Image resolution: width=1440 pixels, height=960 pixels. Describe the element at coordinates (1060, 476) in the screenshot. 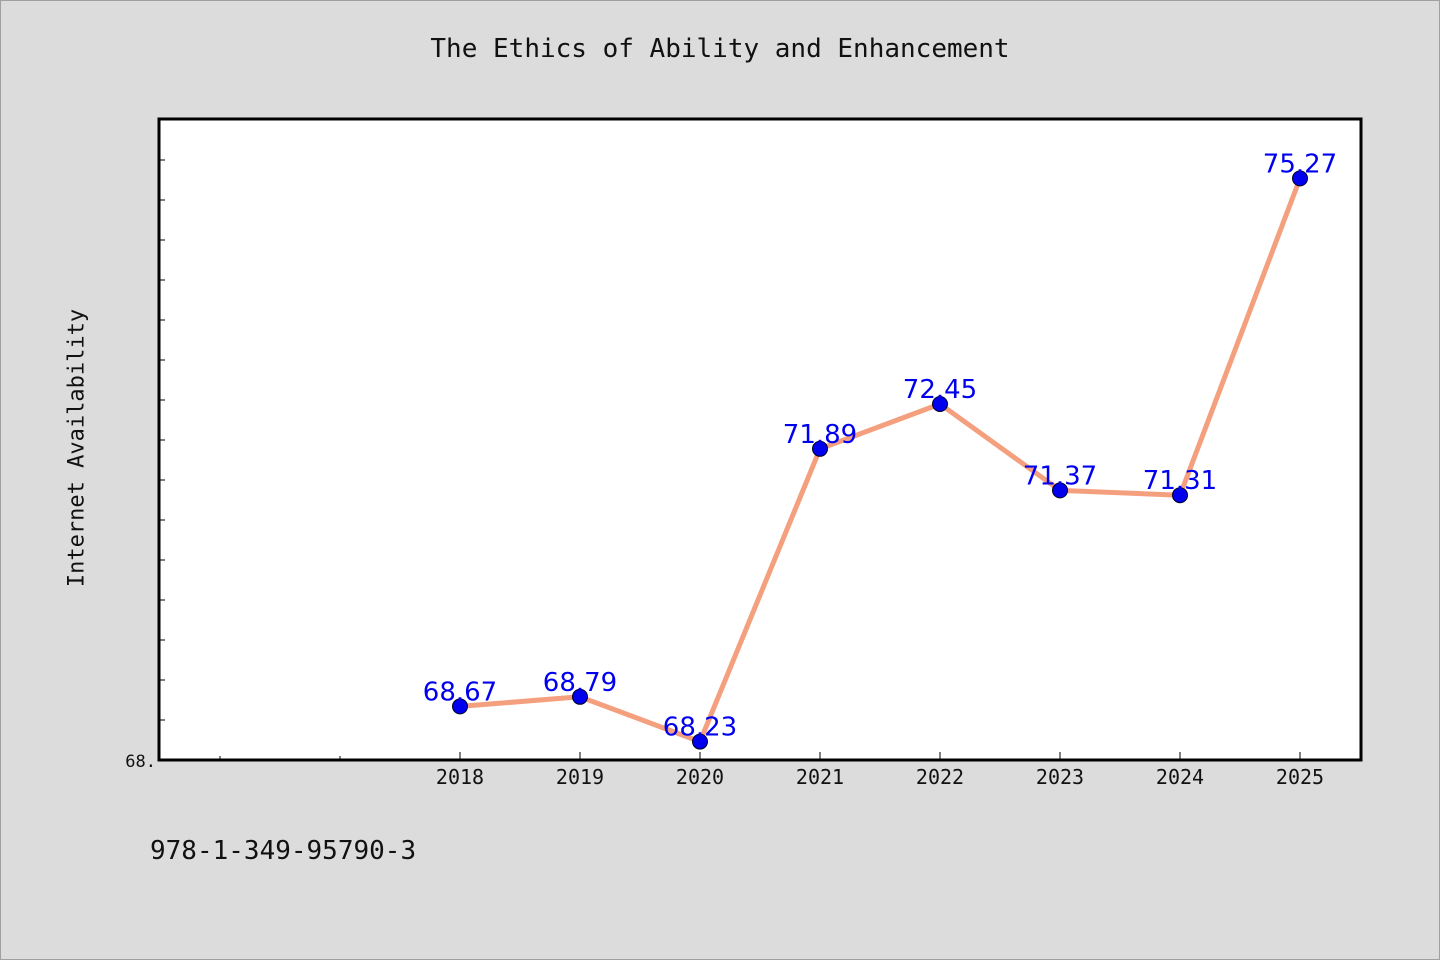

I see `data-label: 71.37` at that location.